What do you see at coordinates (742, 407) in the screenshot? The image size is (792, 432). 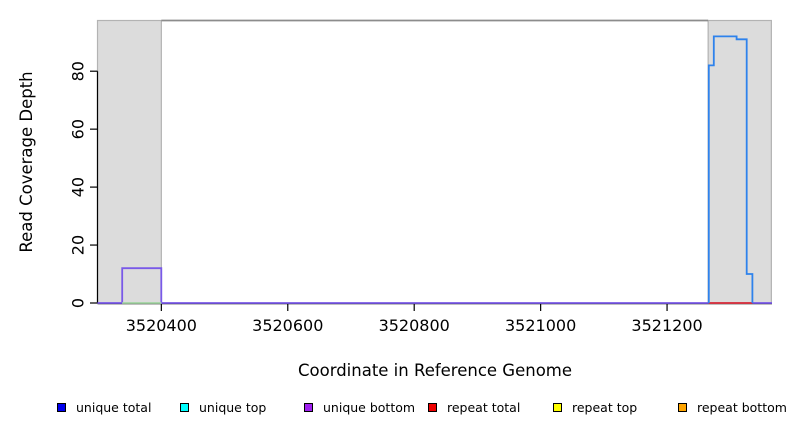 I see `legend-label: repeat bottom` at bounding box center [742, 407].